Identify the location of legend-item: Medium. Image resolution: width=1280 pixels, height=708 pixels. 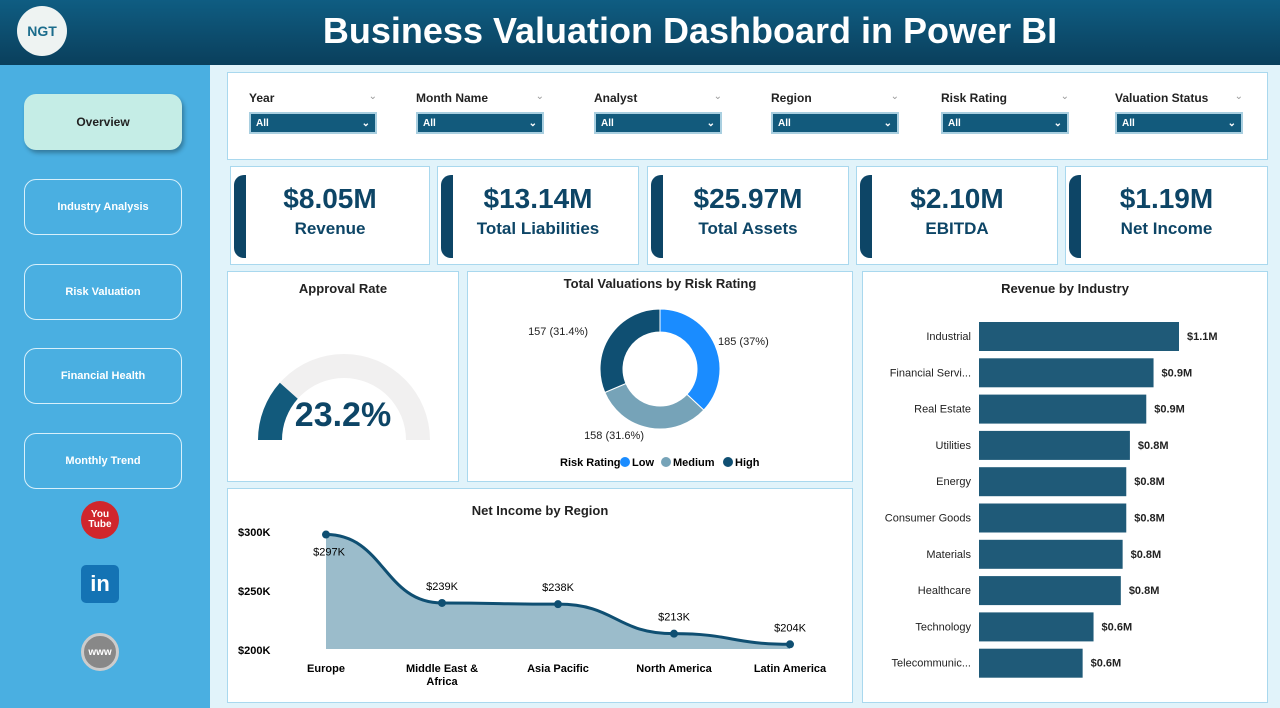
(694, 463).